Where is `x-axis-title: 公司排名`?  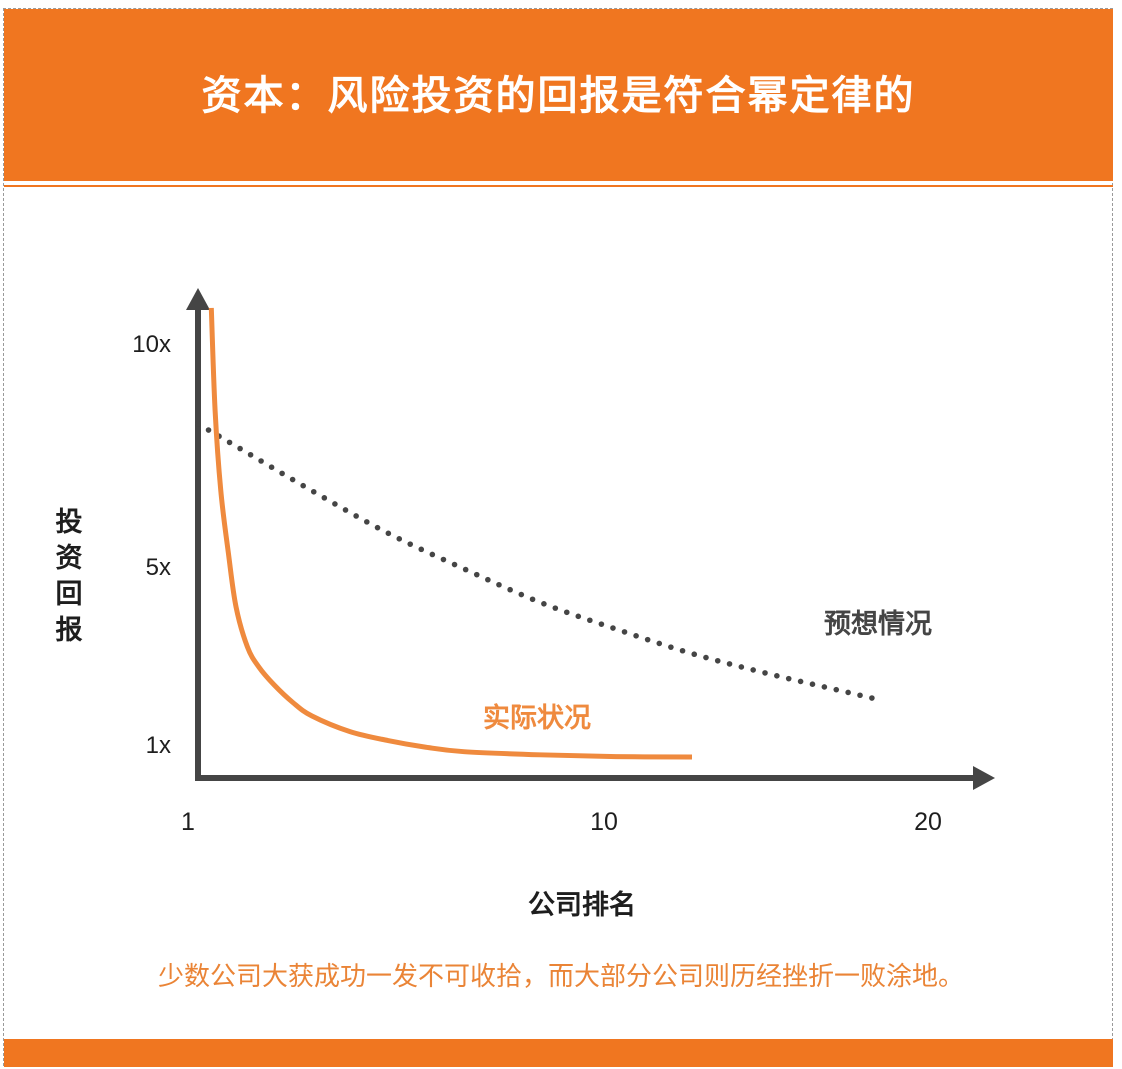 x-axis-title: 公司排名 is located at coordinates (582, 905).